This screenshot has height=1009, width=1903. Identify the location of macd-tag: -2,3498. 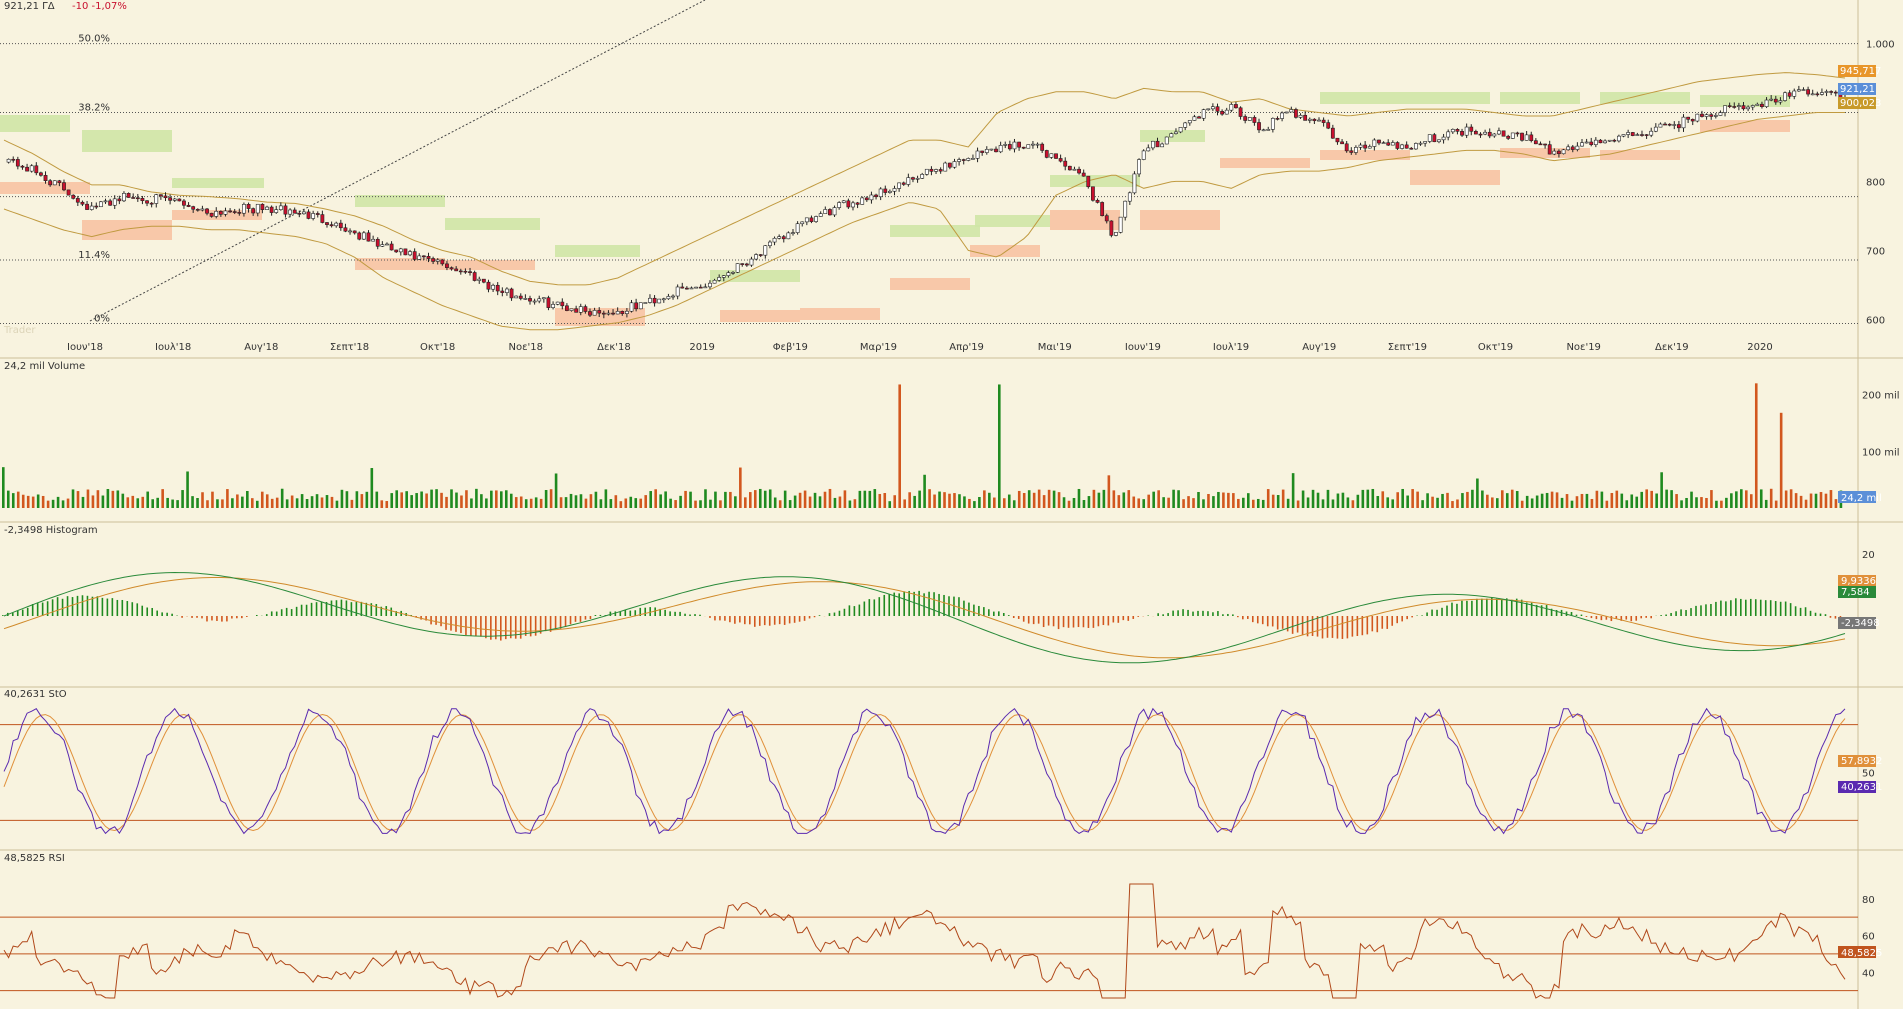
(1860, 623).